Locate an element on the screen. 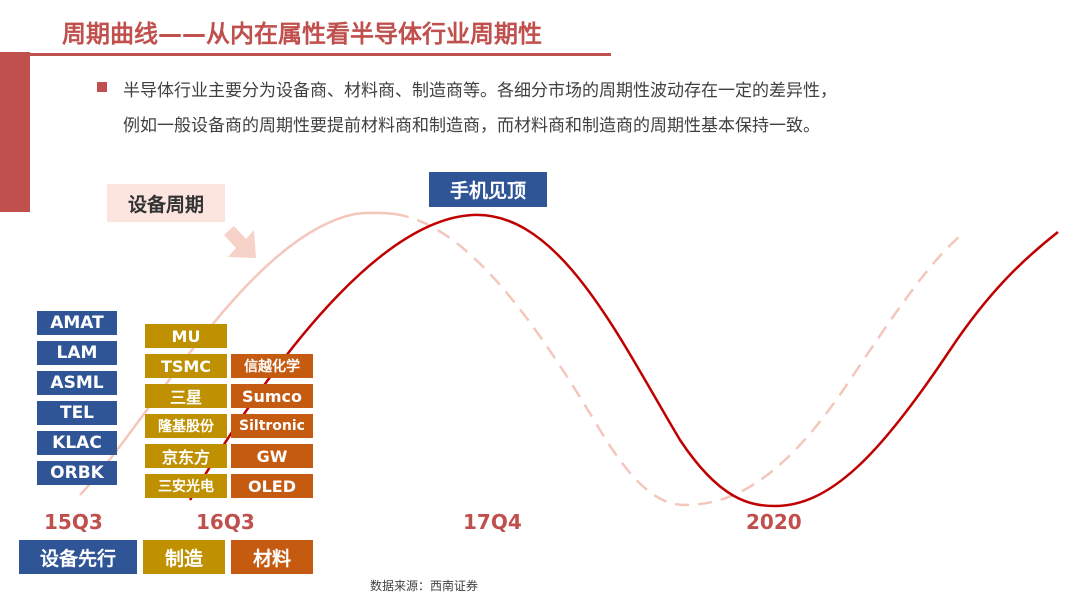  company-mu: MU is located at coordinates (186, 336).